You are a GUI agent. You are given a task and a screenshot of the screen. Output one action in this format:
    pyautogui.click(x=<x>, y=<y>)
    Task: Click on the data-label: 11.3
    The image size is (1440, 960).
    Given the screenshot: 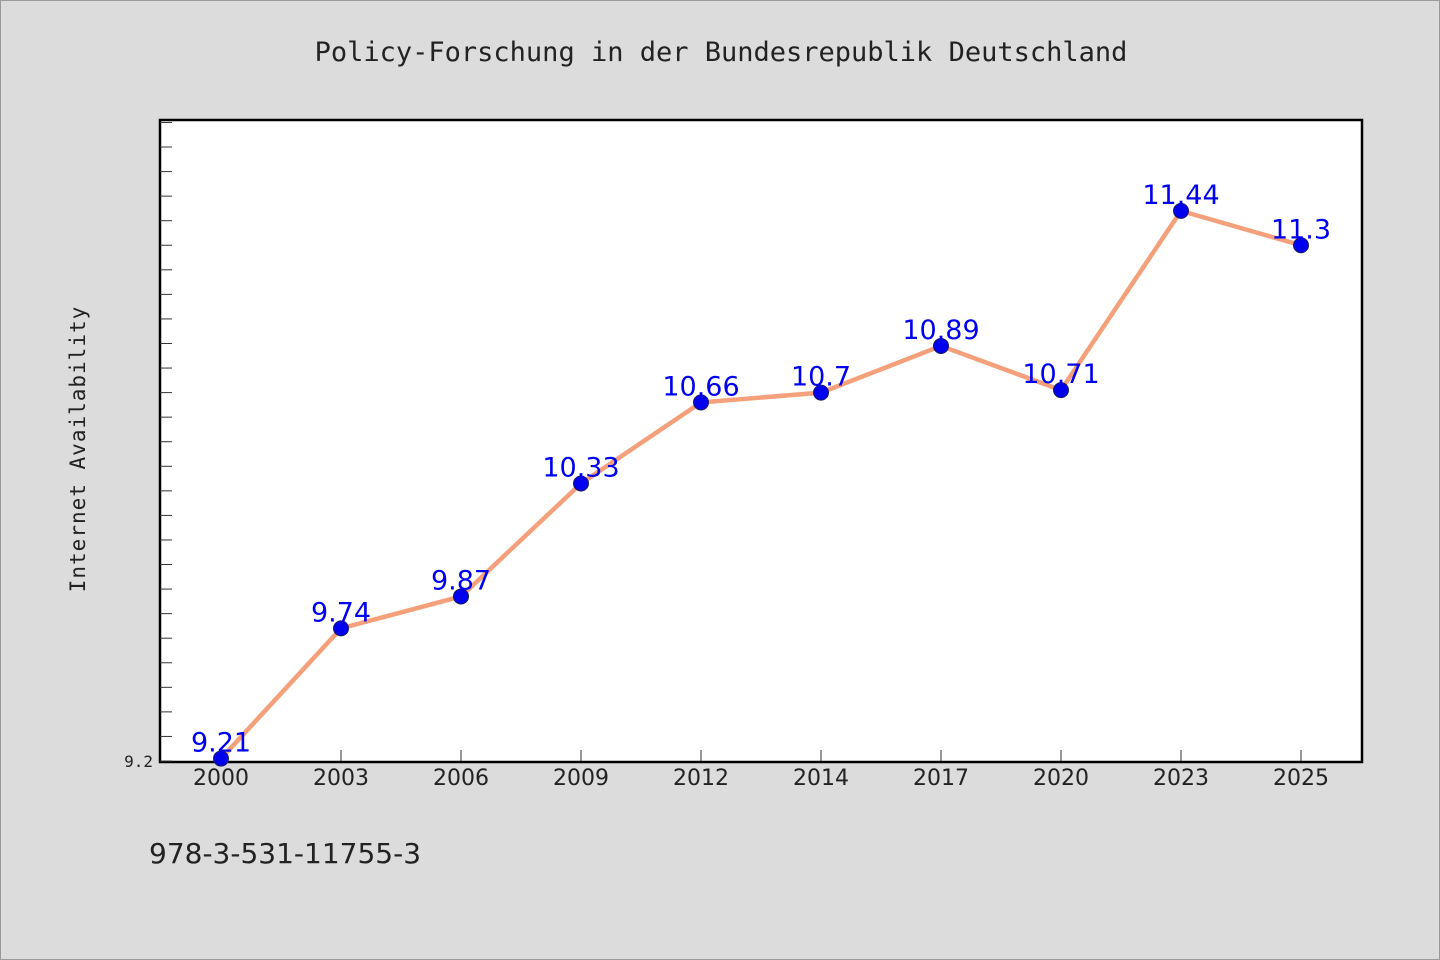 What is the action you would take?
    pyautogui.click(x=1301, y=229)
    